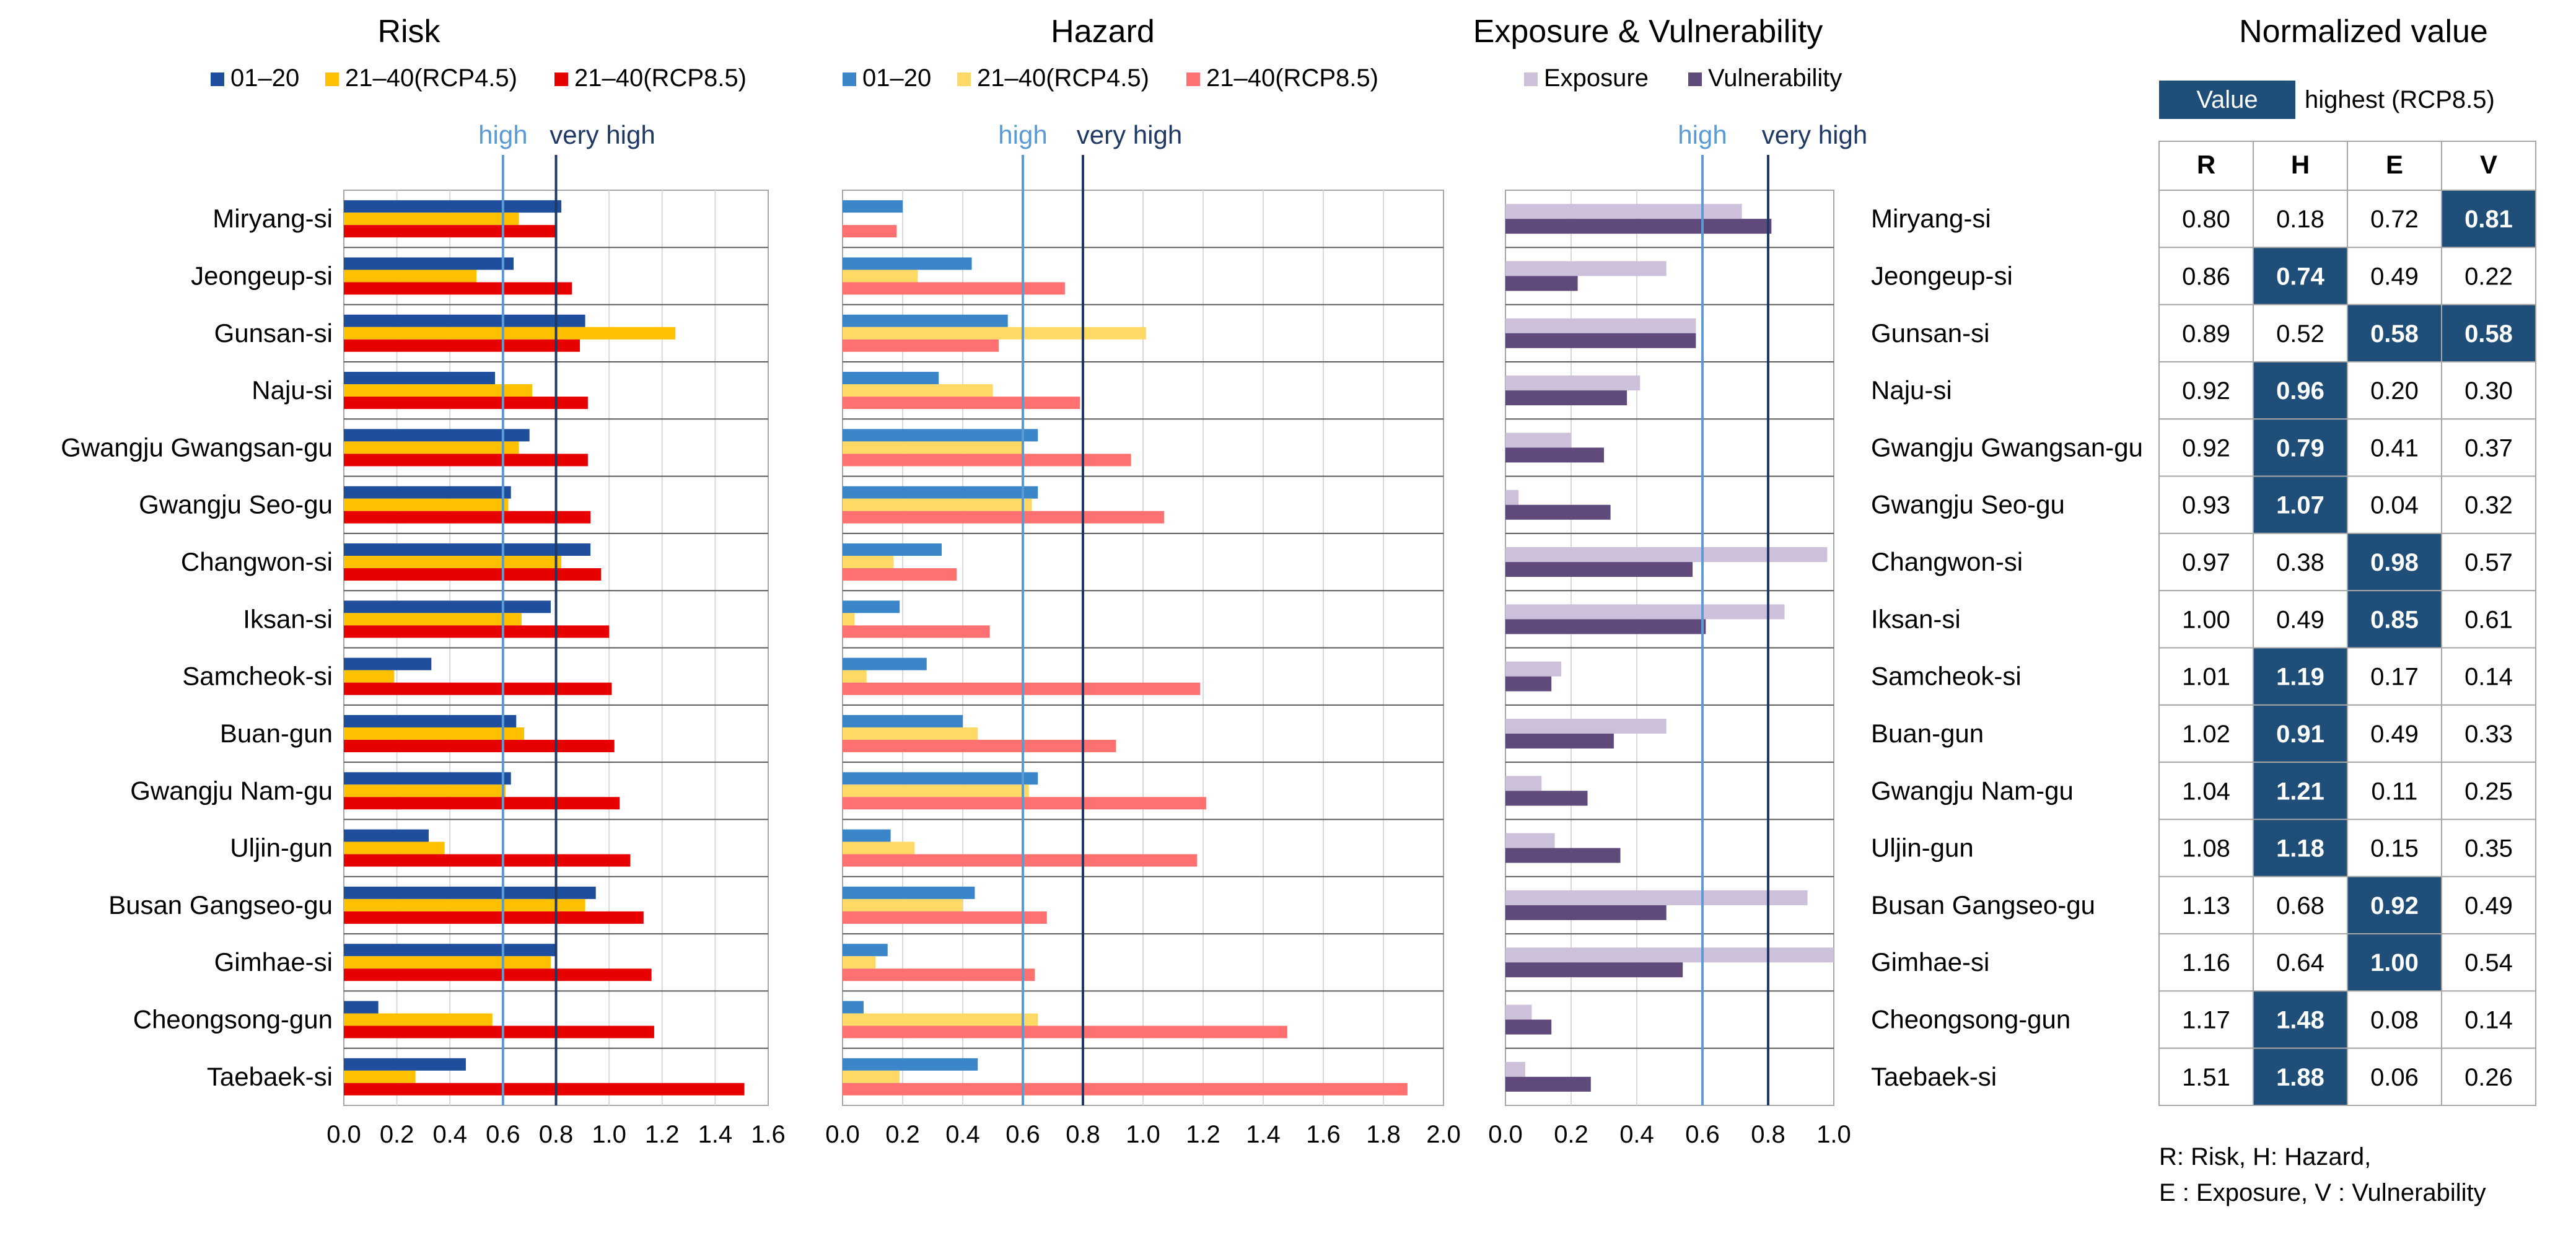  I want to click on table-value: 1.19, so click(2300, 677).